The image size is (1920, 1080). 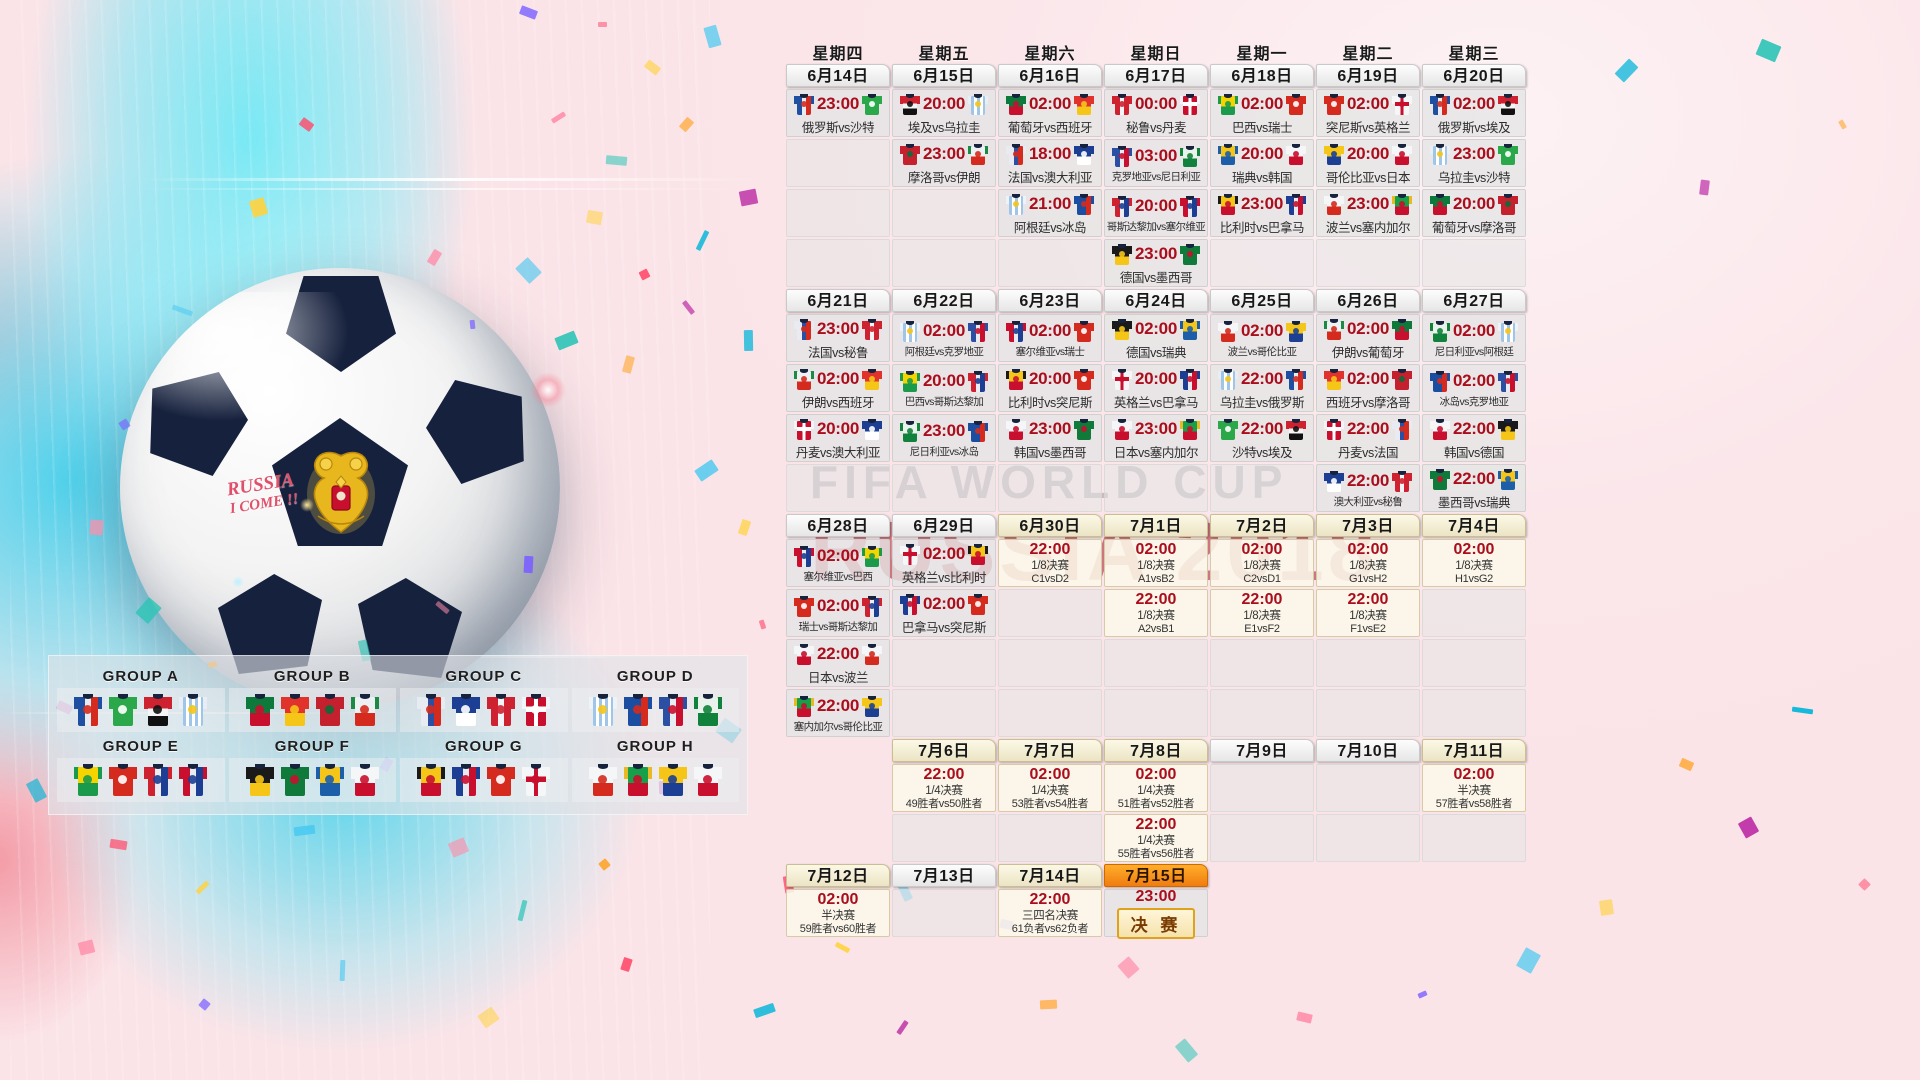 I want to click on group-card-group-d: GROUP D, so click(x=655, y=699).